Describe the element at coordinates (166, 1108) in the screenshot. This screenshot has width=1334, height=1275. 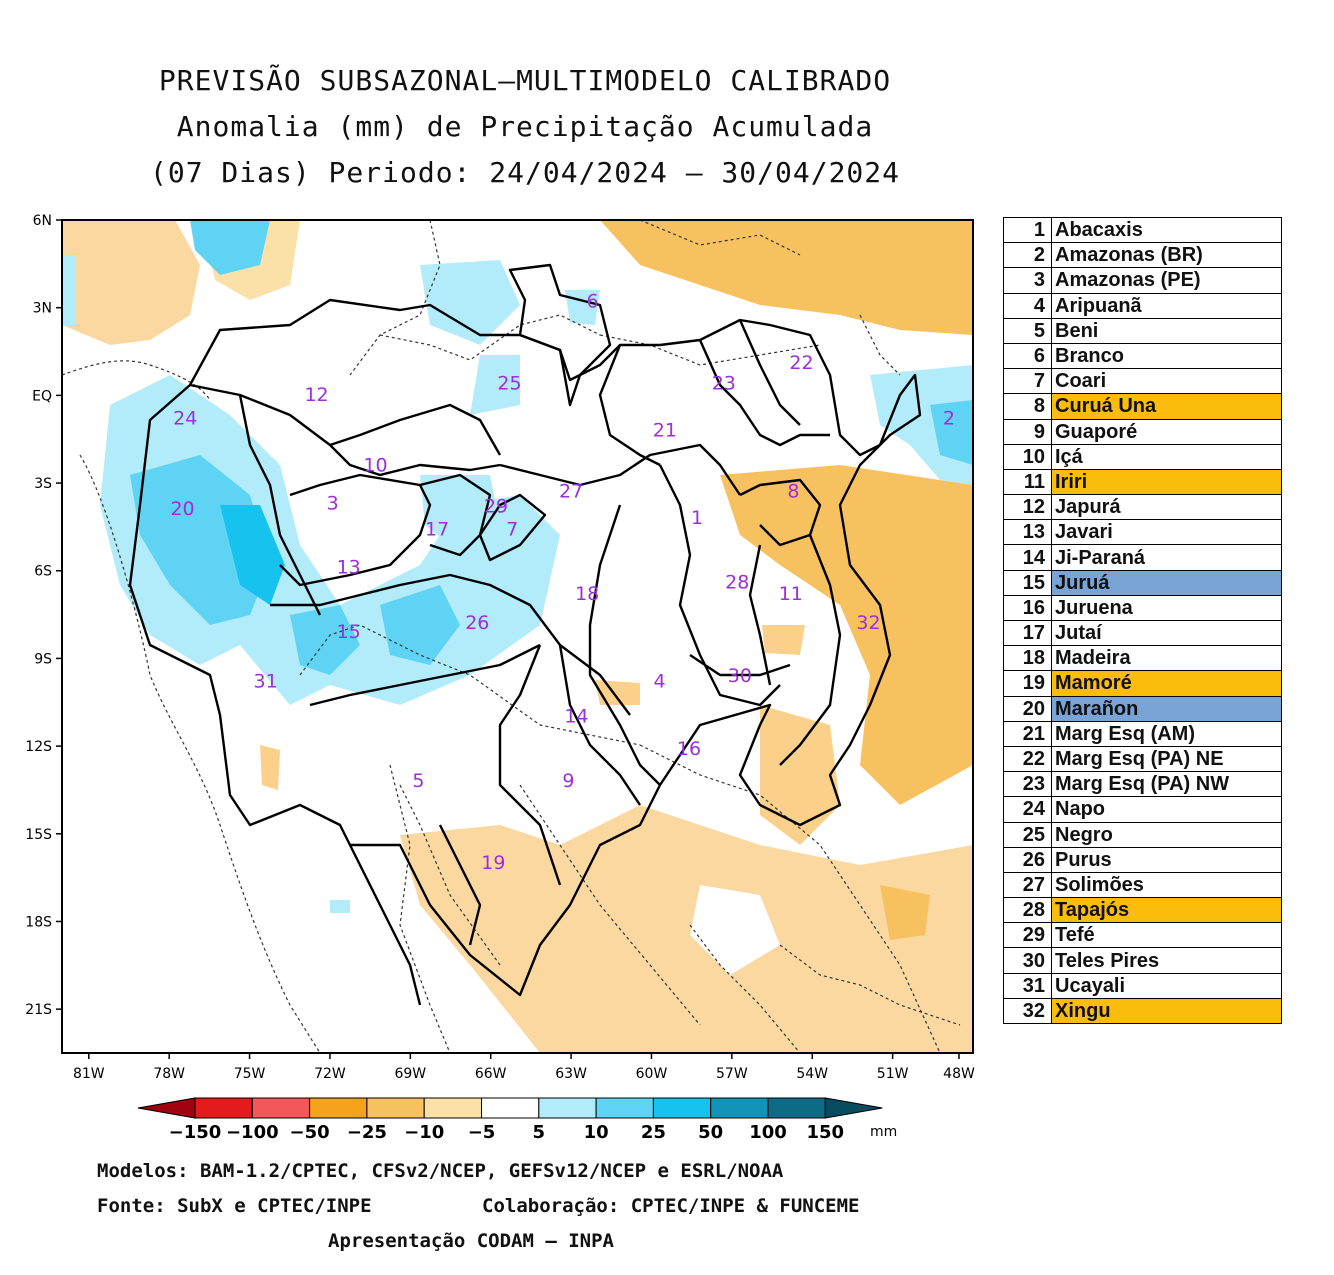
I see `colorbar-under-arrow` at that location.